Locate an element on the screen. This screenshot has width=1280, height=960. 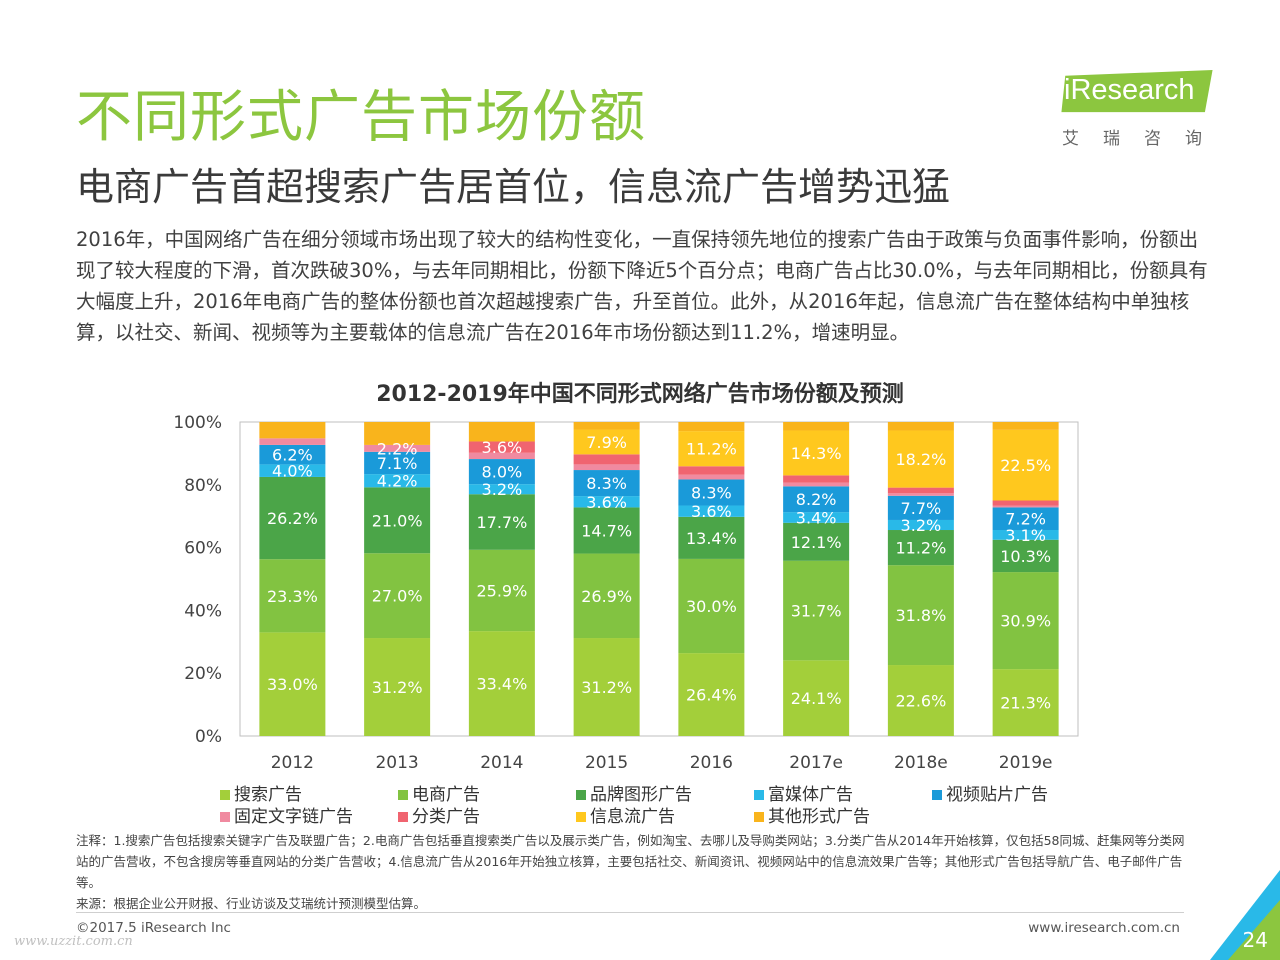
data-label: 13.4% is located at coordinates (711, 538).